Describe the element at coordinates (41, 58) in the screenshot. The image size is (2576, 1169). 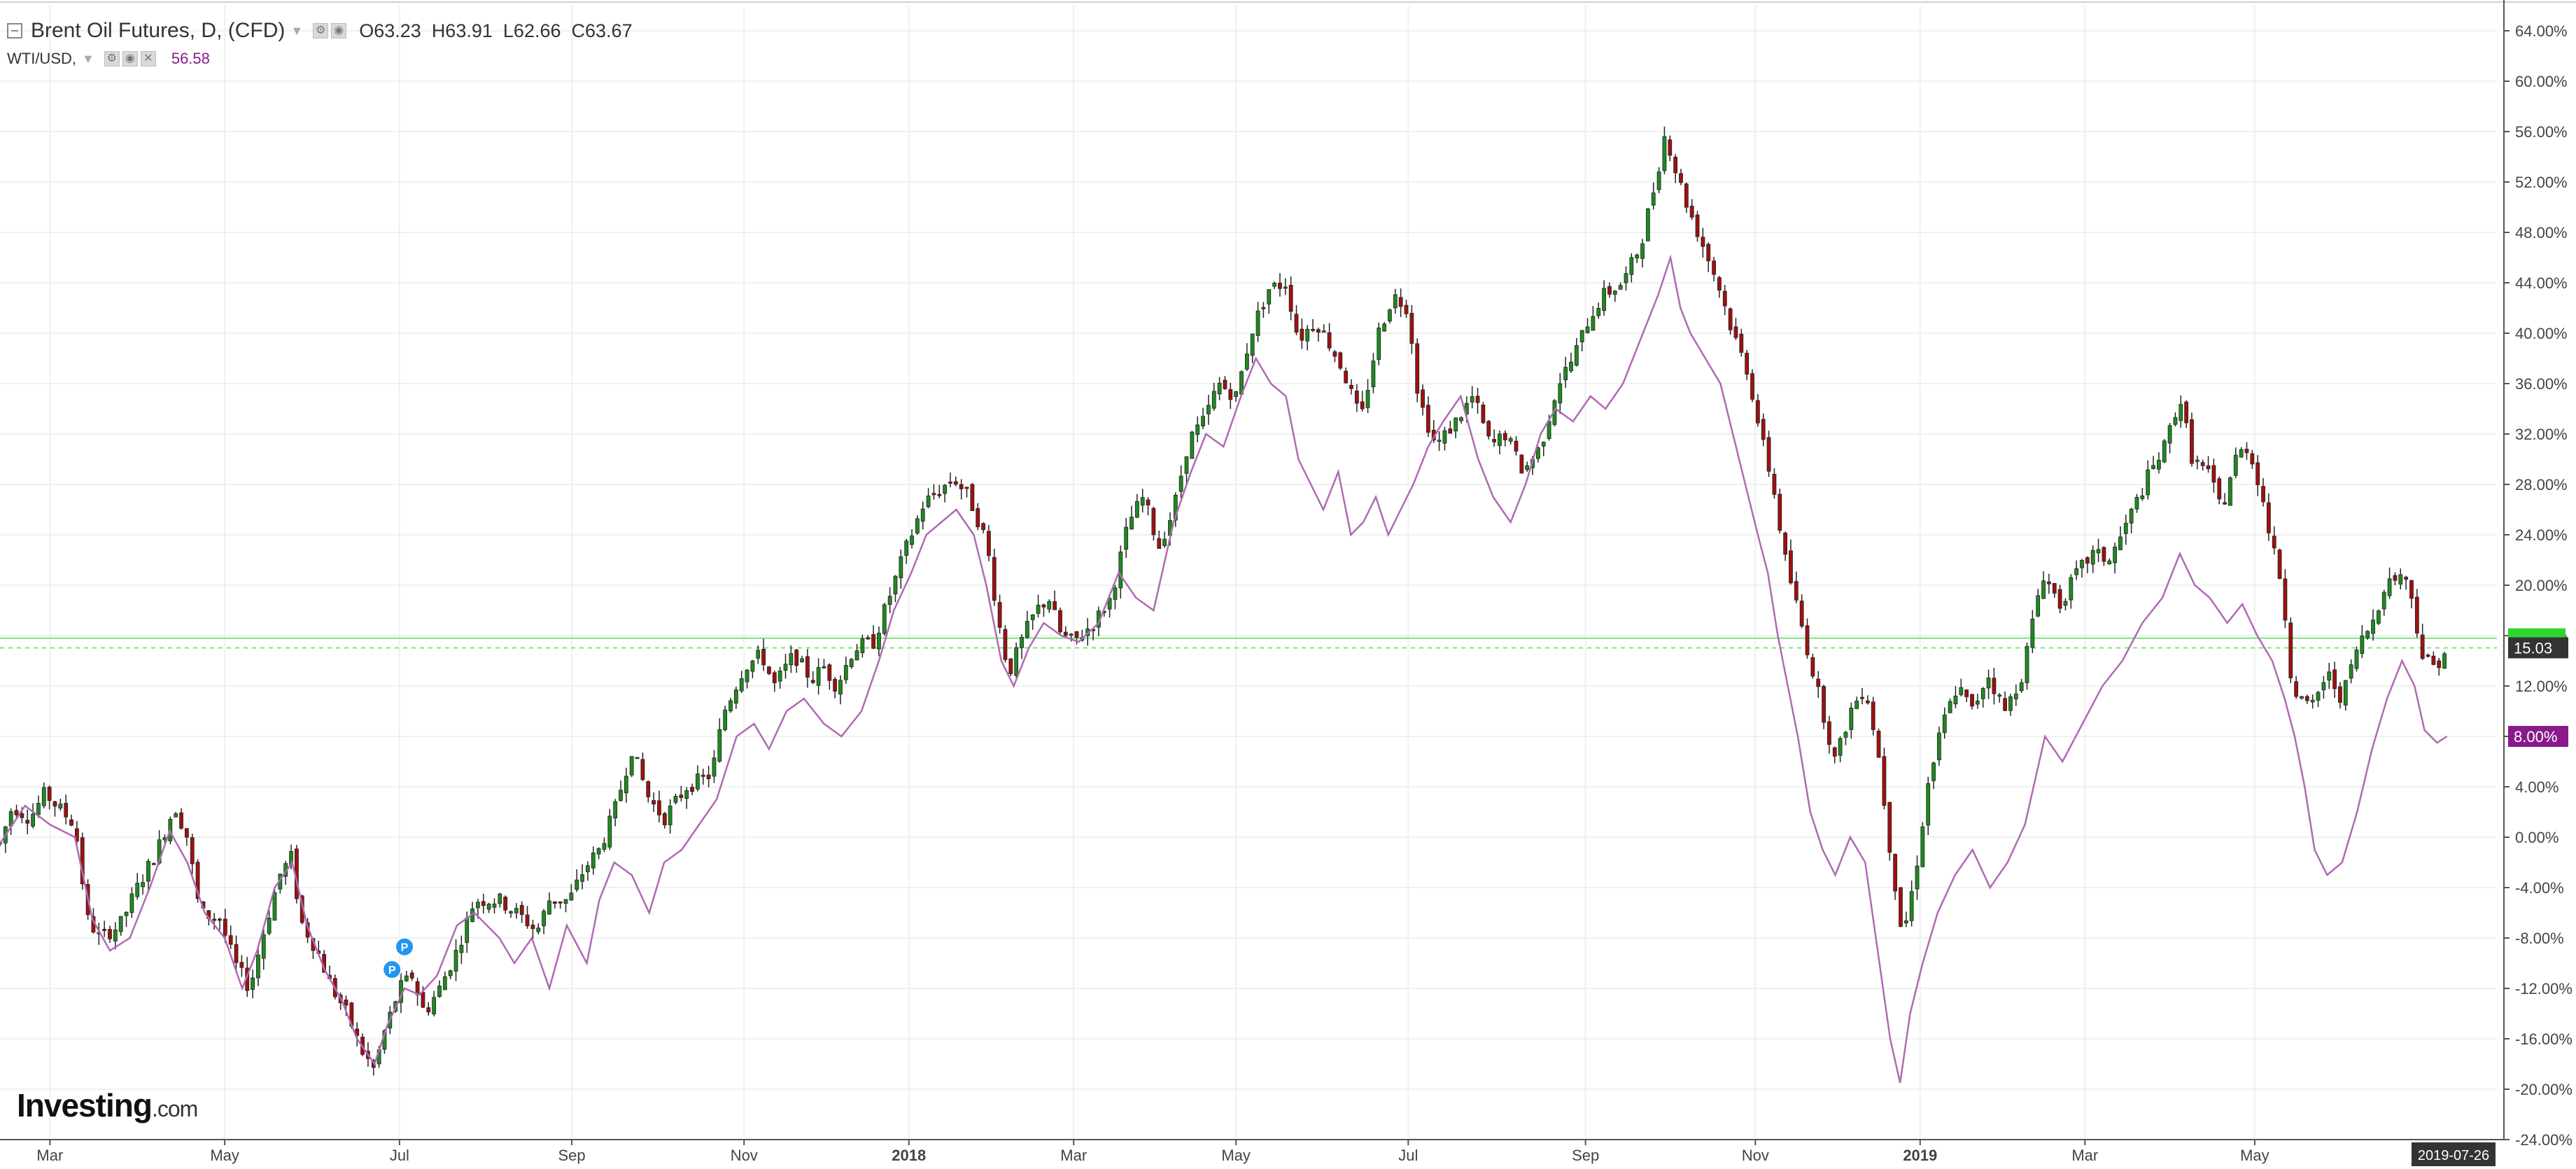
I see `wti-symbol-label: WTI/USD,` at that location.